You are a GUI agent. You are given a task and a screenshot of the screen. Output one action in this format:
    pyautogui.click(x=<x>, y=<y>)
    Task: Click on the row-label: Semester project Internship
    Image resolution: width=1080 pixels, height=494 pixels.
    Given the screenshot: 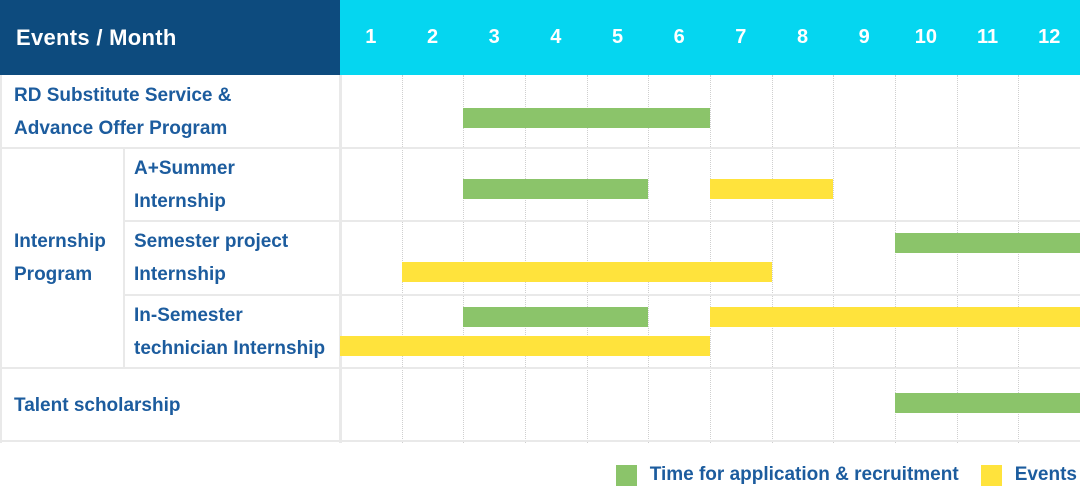 What is the action you would take?
    pyautogui.click(x=211, y=258)
    